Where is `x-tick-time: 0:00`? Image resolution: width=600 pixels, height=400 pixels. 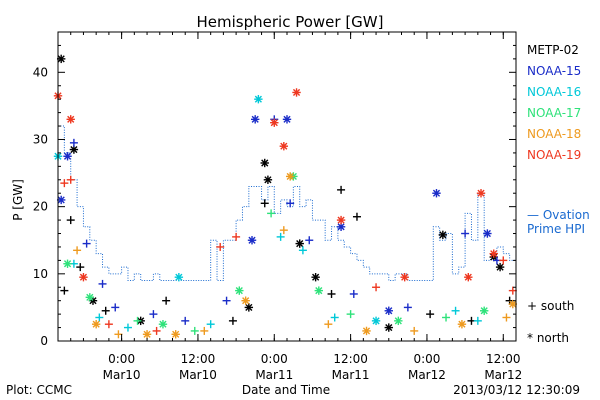
x-tick-time: 0:00 is located at coordinates (426, 359).